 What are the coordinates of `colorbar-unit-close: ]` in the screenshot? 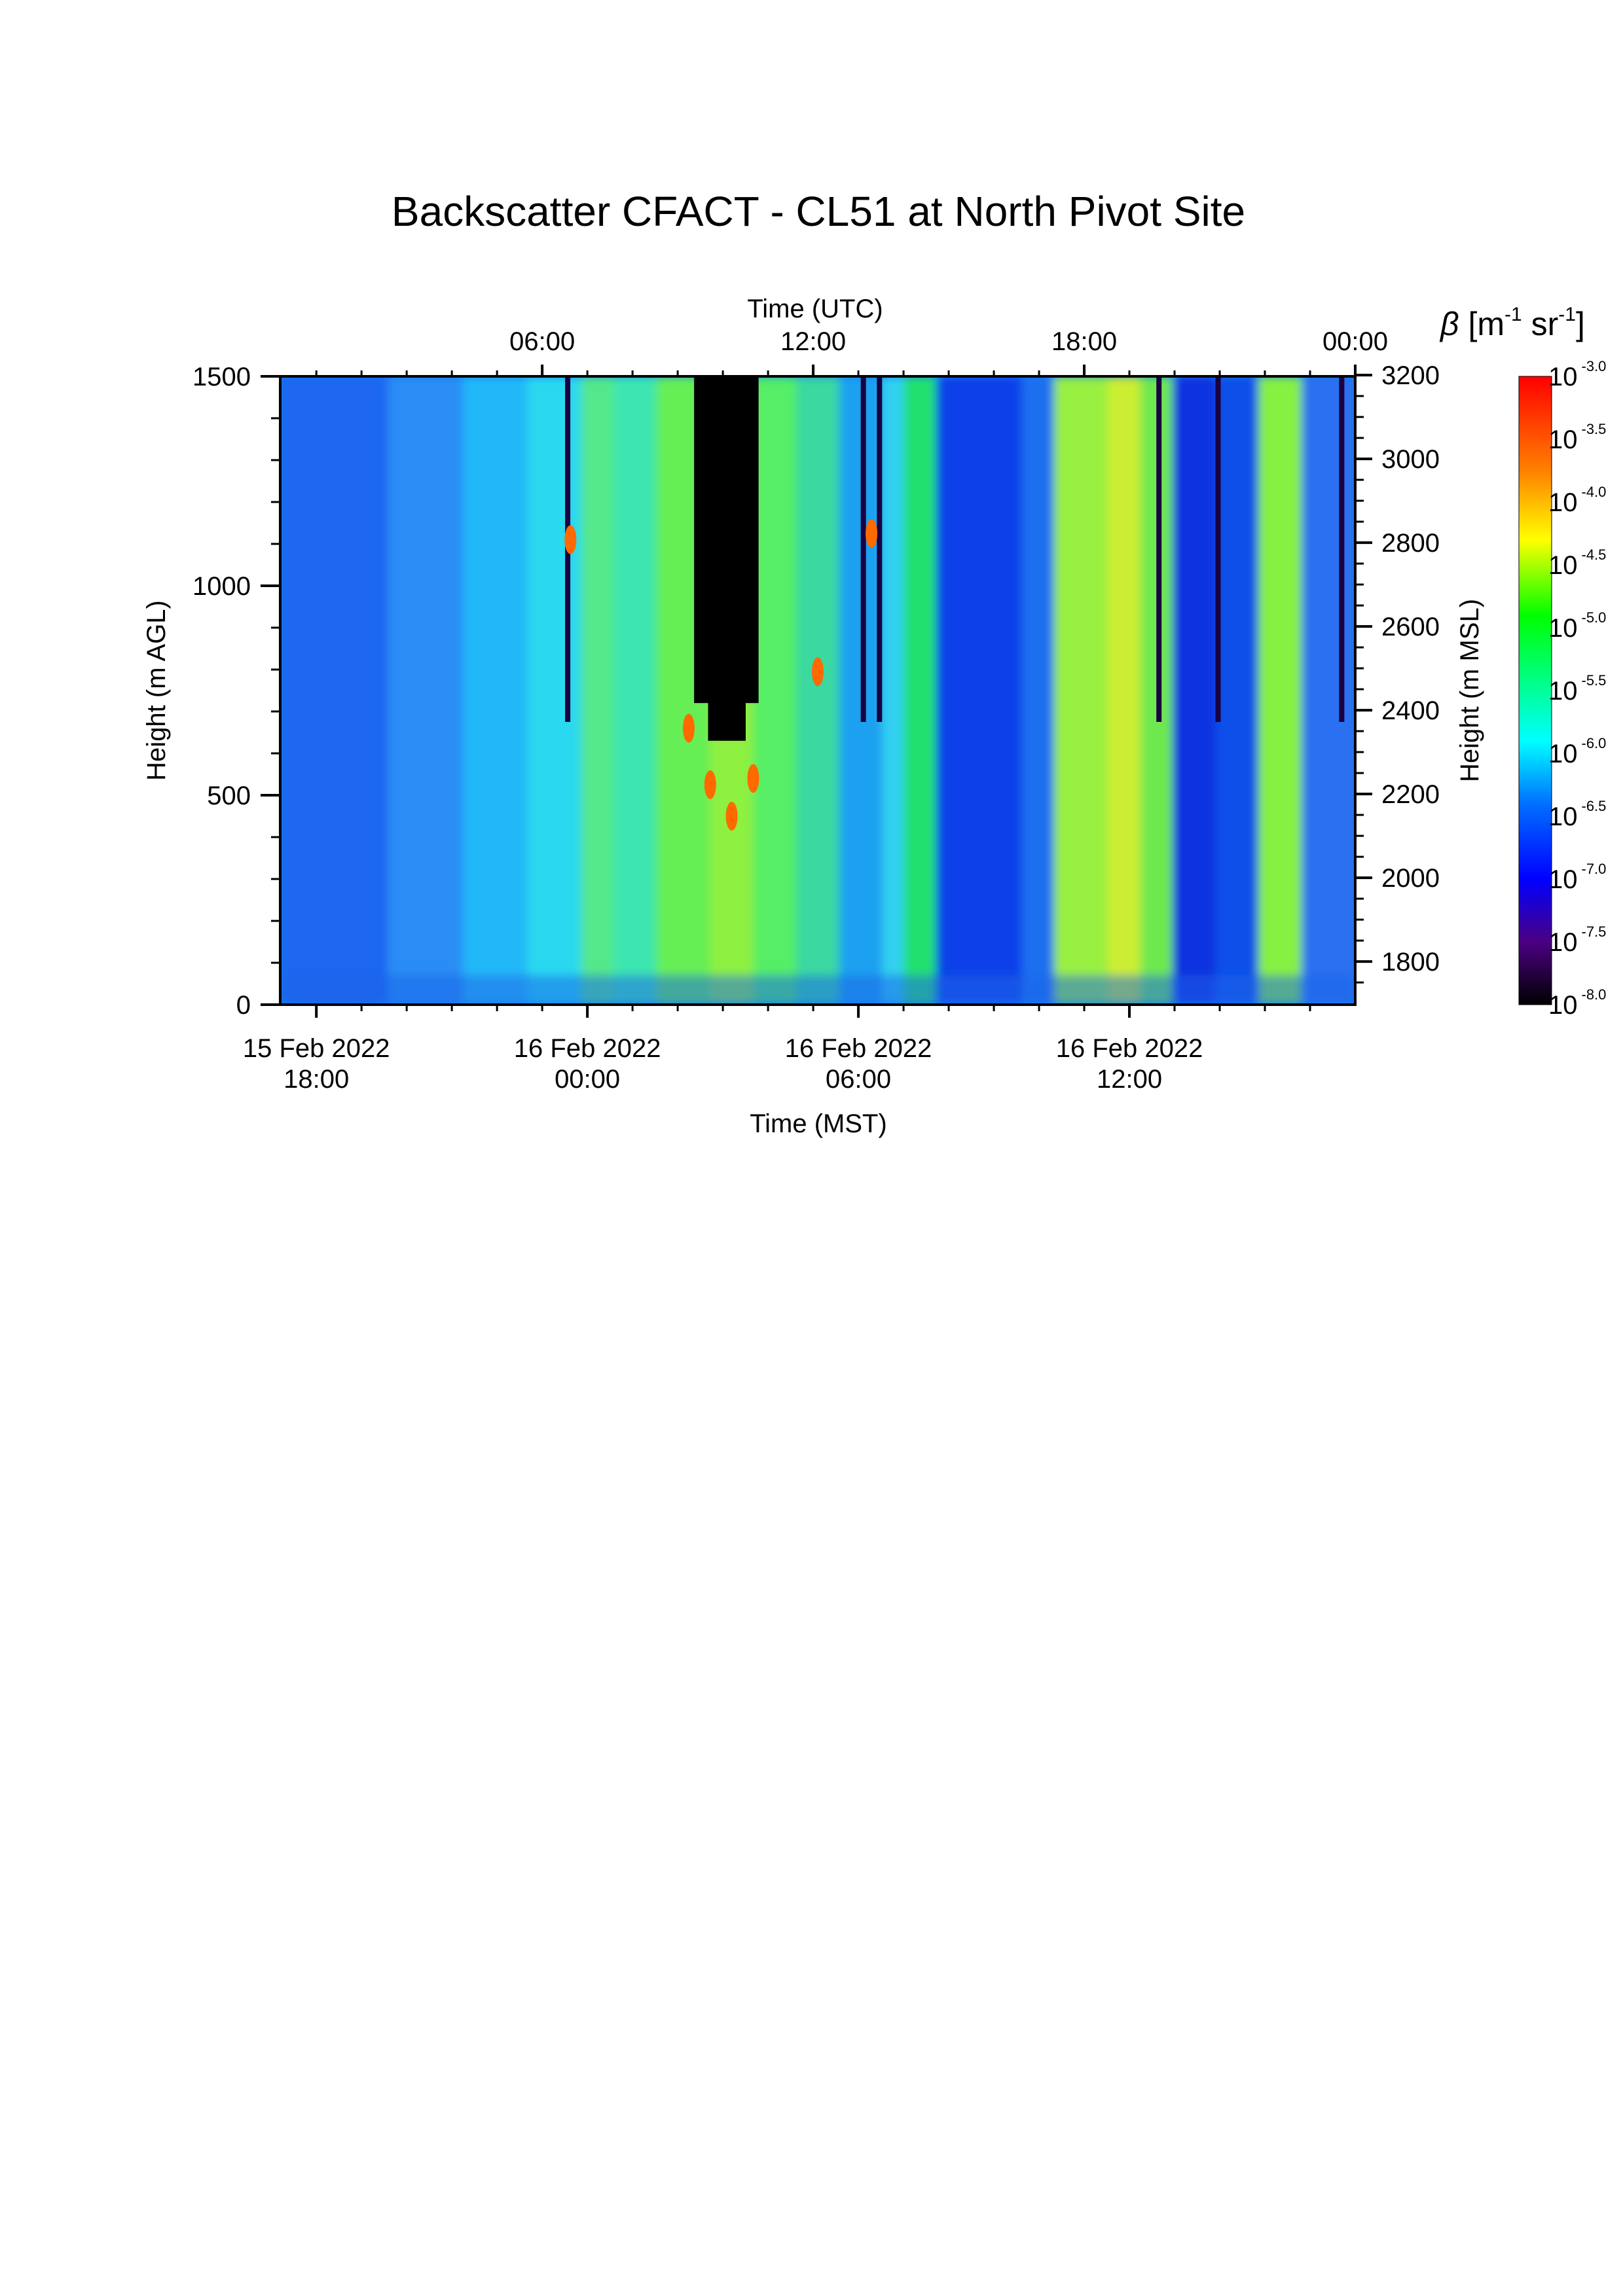 It's located at (1580, 324).